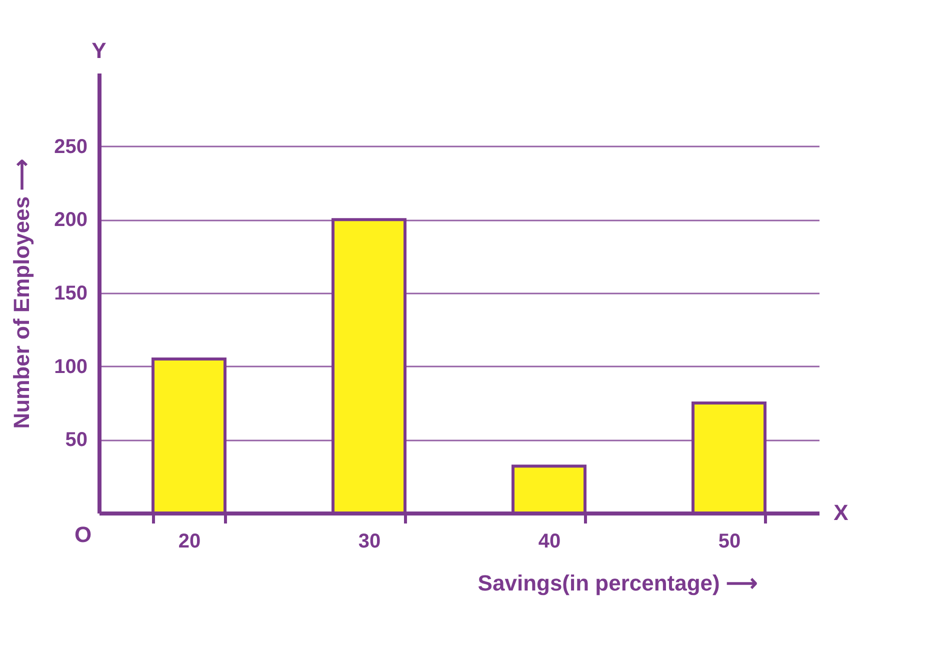 This screenshot has height=647, width=930. Describe the element at coordinates (76, 440) in the screenshot. I see `y-tick-label: 50` at that location.